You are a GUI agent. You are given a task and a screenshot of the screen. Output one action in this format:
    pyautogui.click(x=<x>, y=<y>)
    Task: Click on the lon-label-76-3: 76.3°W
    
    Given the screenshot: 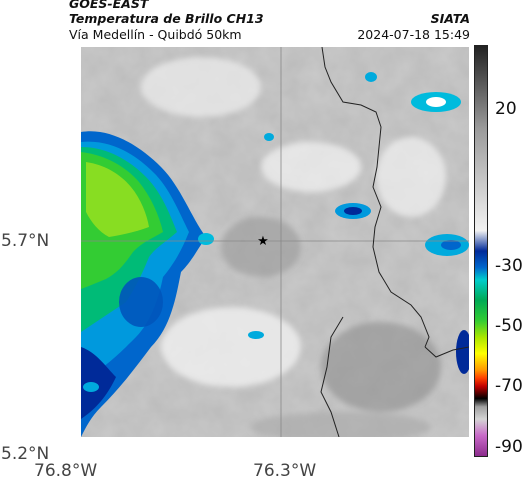 What is the action you would take?
    pyautogui.click(x=285, y=471)
    